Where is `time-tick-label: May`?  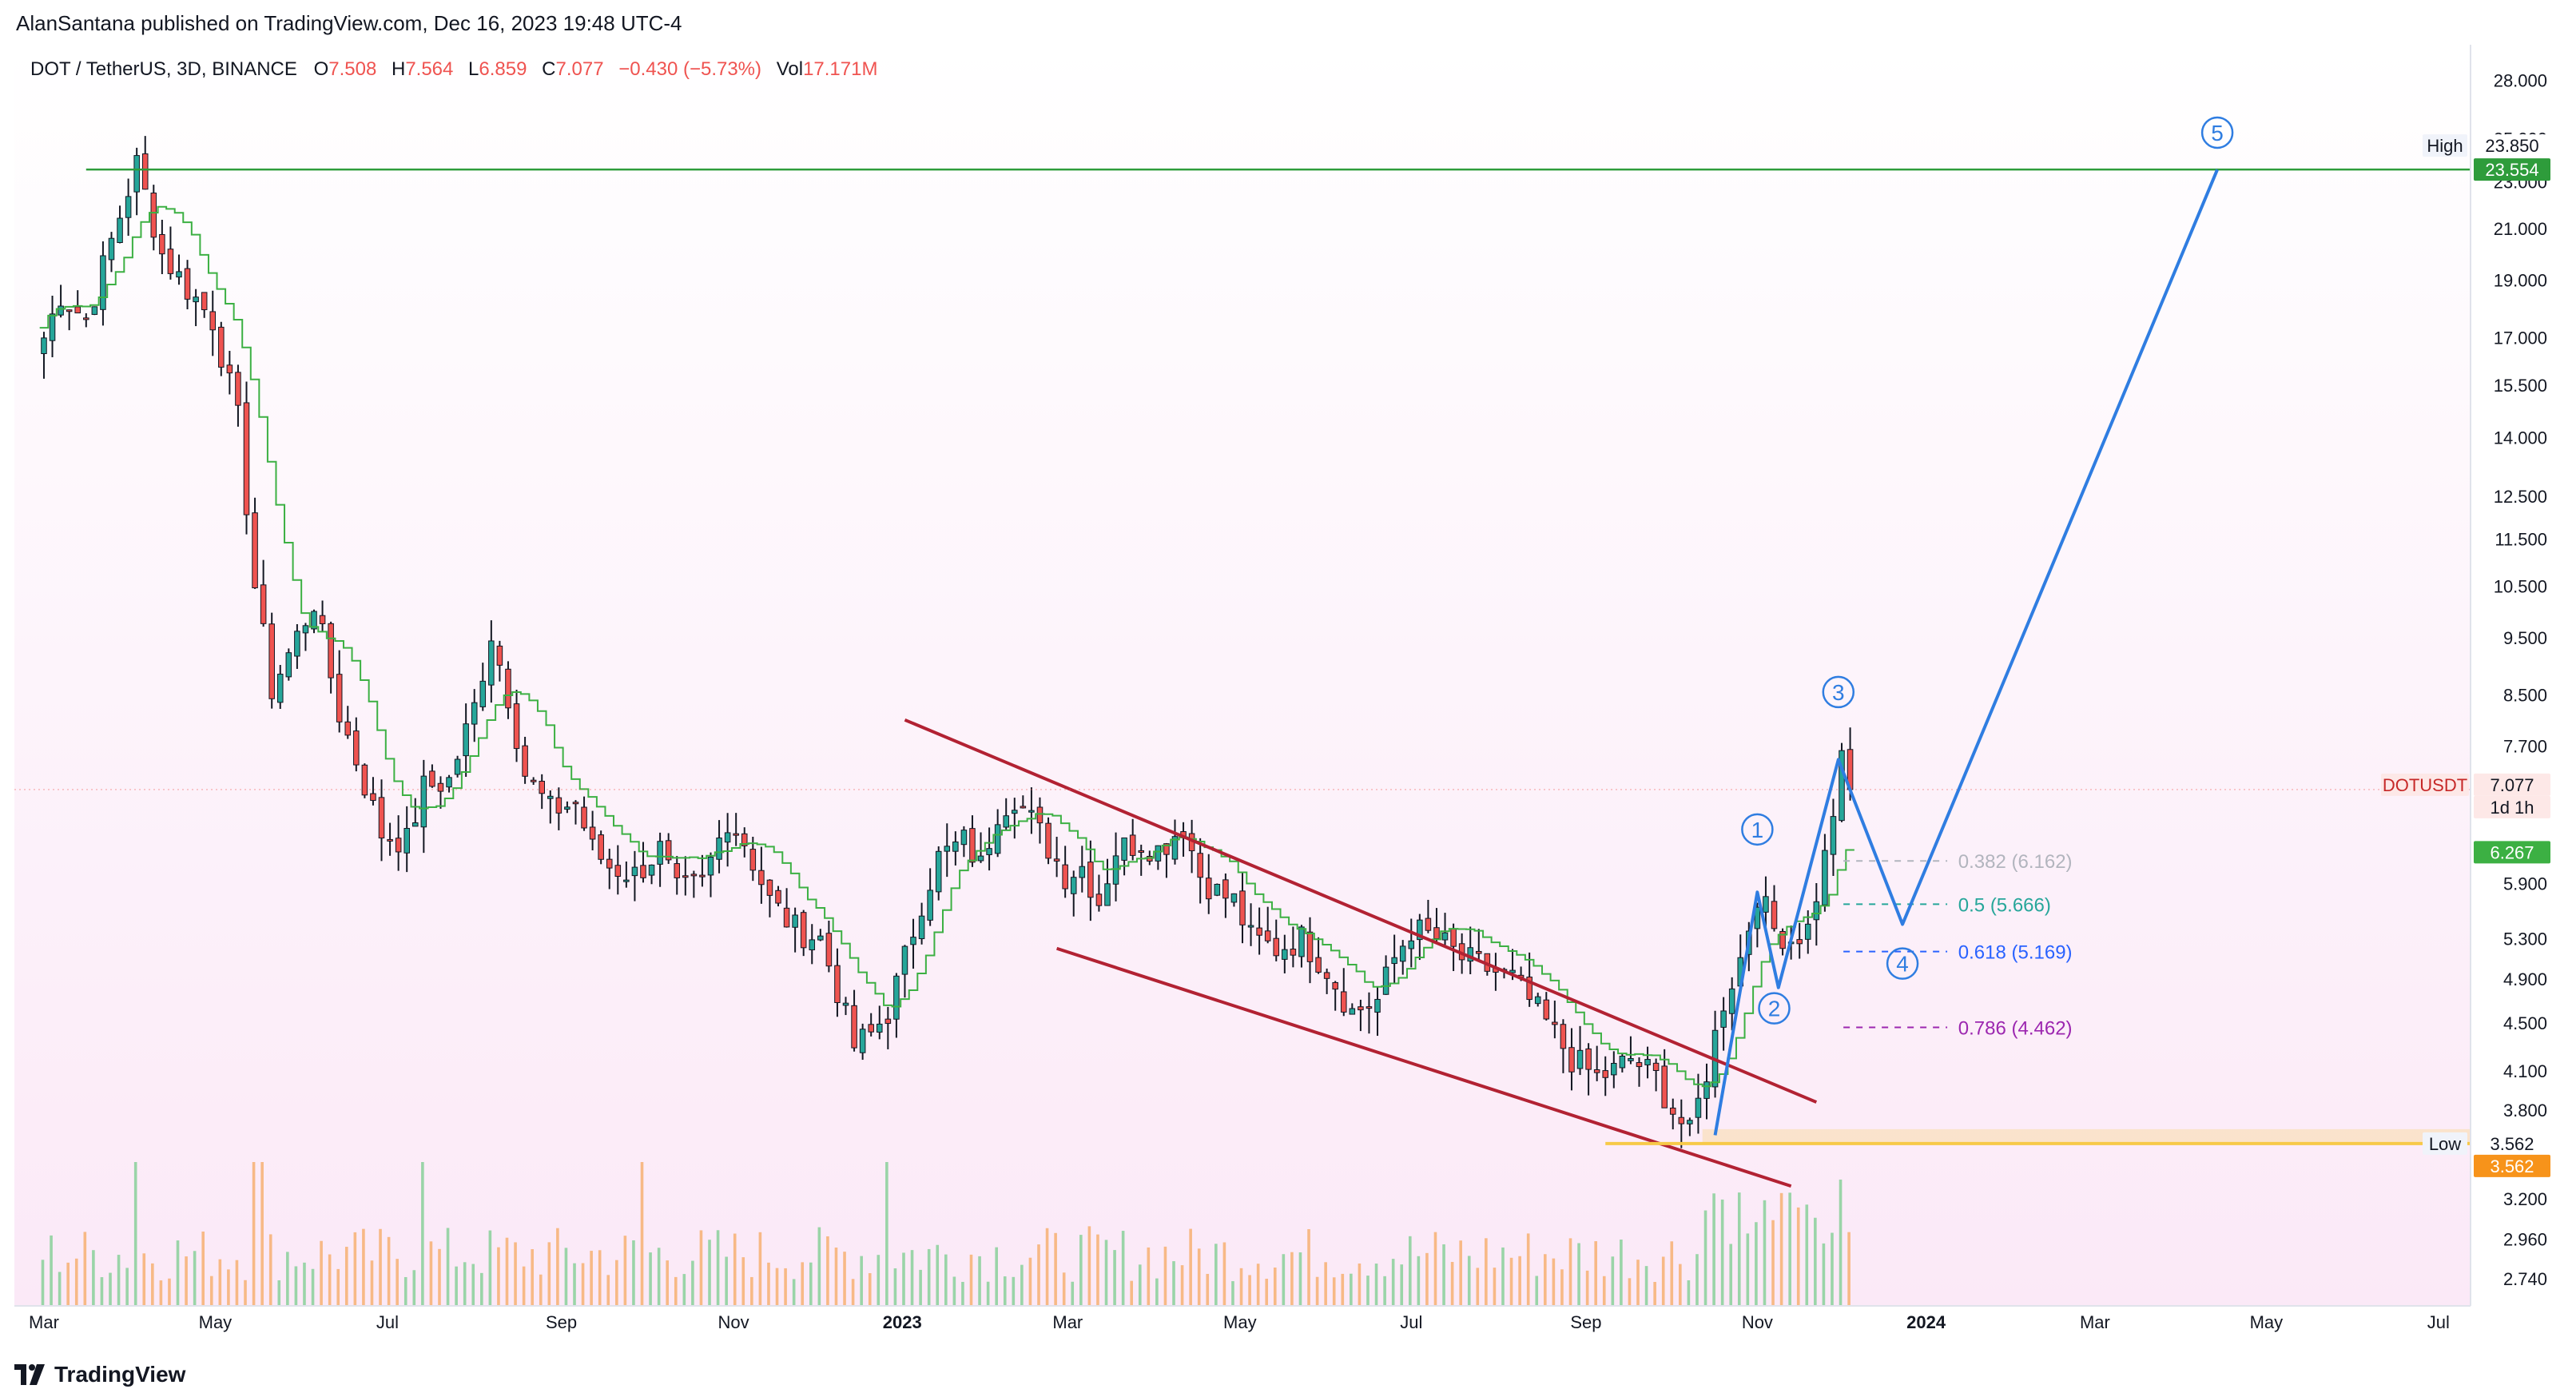
time-tick-label: May is located at coordinates (1240, 1322).